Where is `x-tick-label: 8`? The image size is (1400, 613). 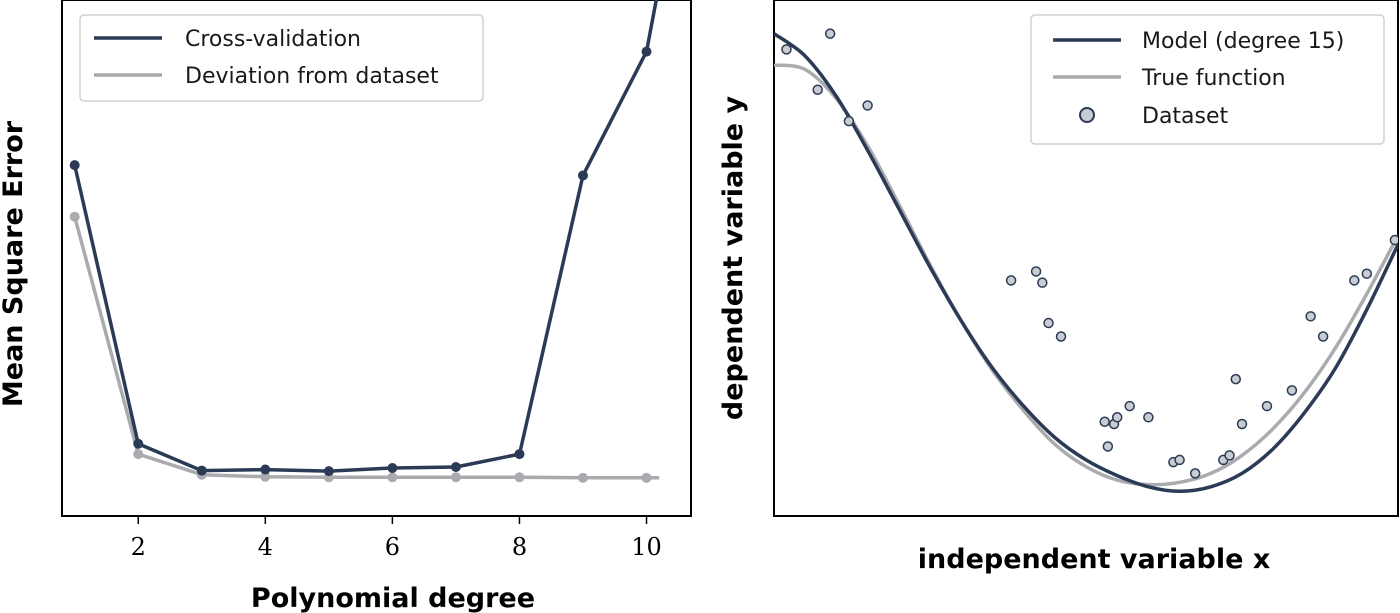
x-tick-label: 8 is located at coordinates (519, 547).